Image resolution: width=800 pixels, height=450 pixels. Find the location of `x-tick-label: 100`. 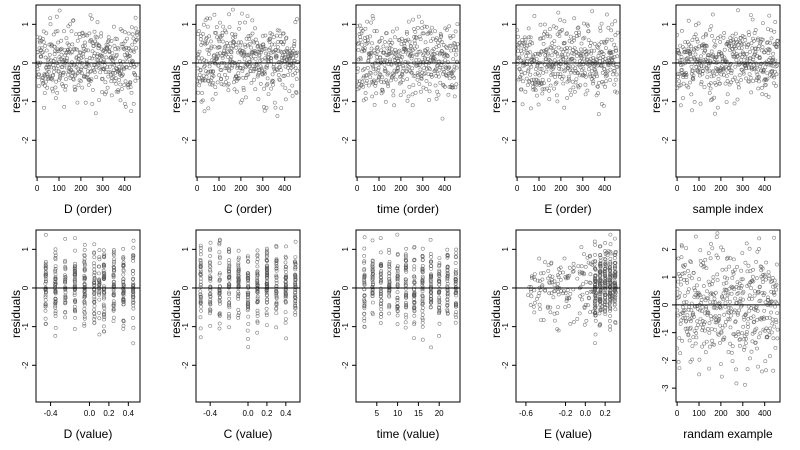

x-tick-label: 100 is located at coordinates (219, 188).